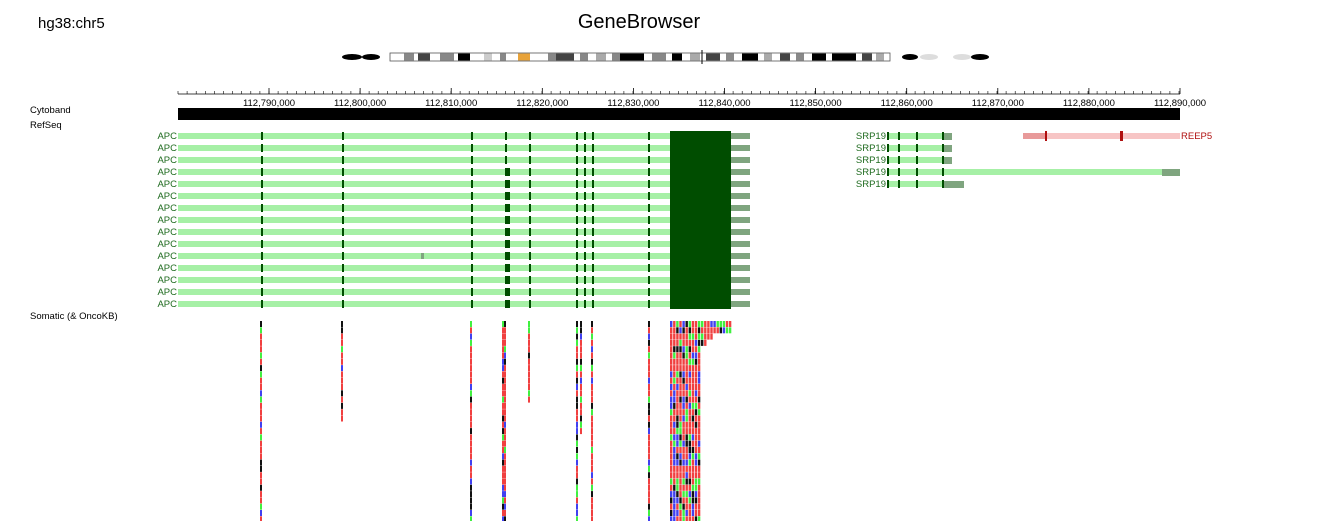  What do you see at coordinates (542, 103) in the screenshot?
I see `ruler-tick-label: 112,820,000` at bounding box center [542, 103].